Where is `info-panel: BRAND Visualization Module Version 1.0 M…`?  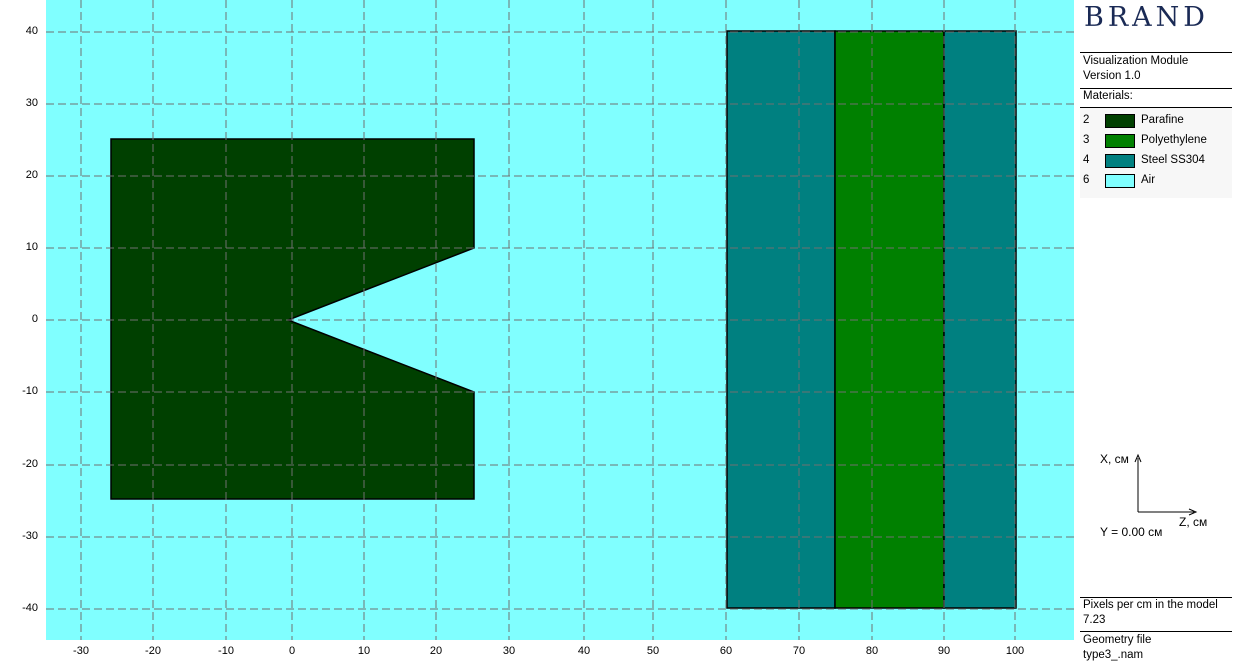 info-panel: BRAND Visualization Module Version 1.0 M… is located at coordinates (1156, 334).